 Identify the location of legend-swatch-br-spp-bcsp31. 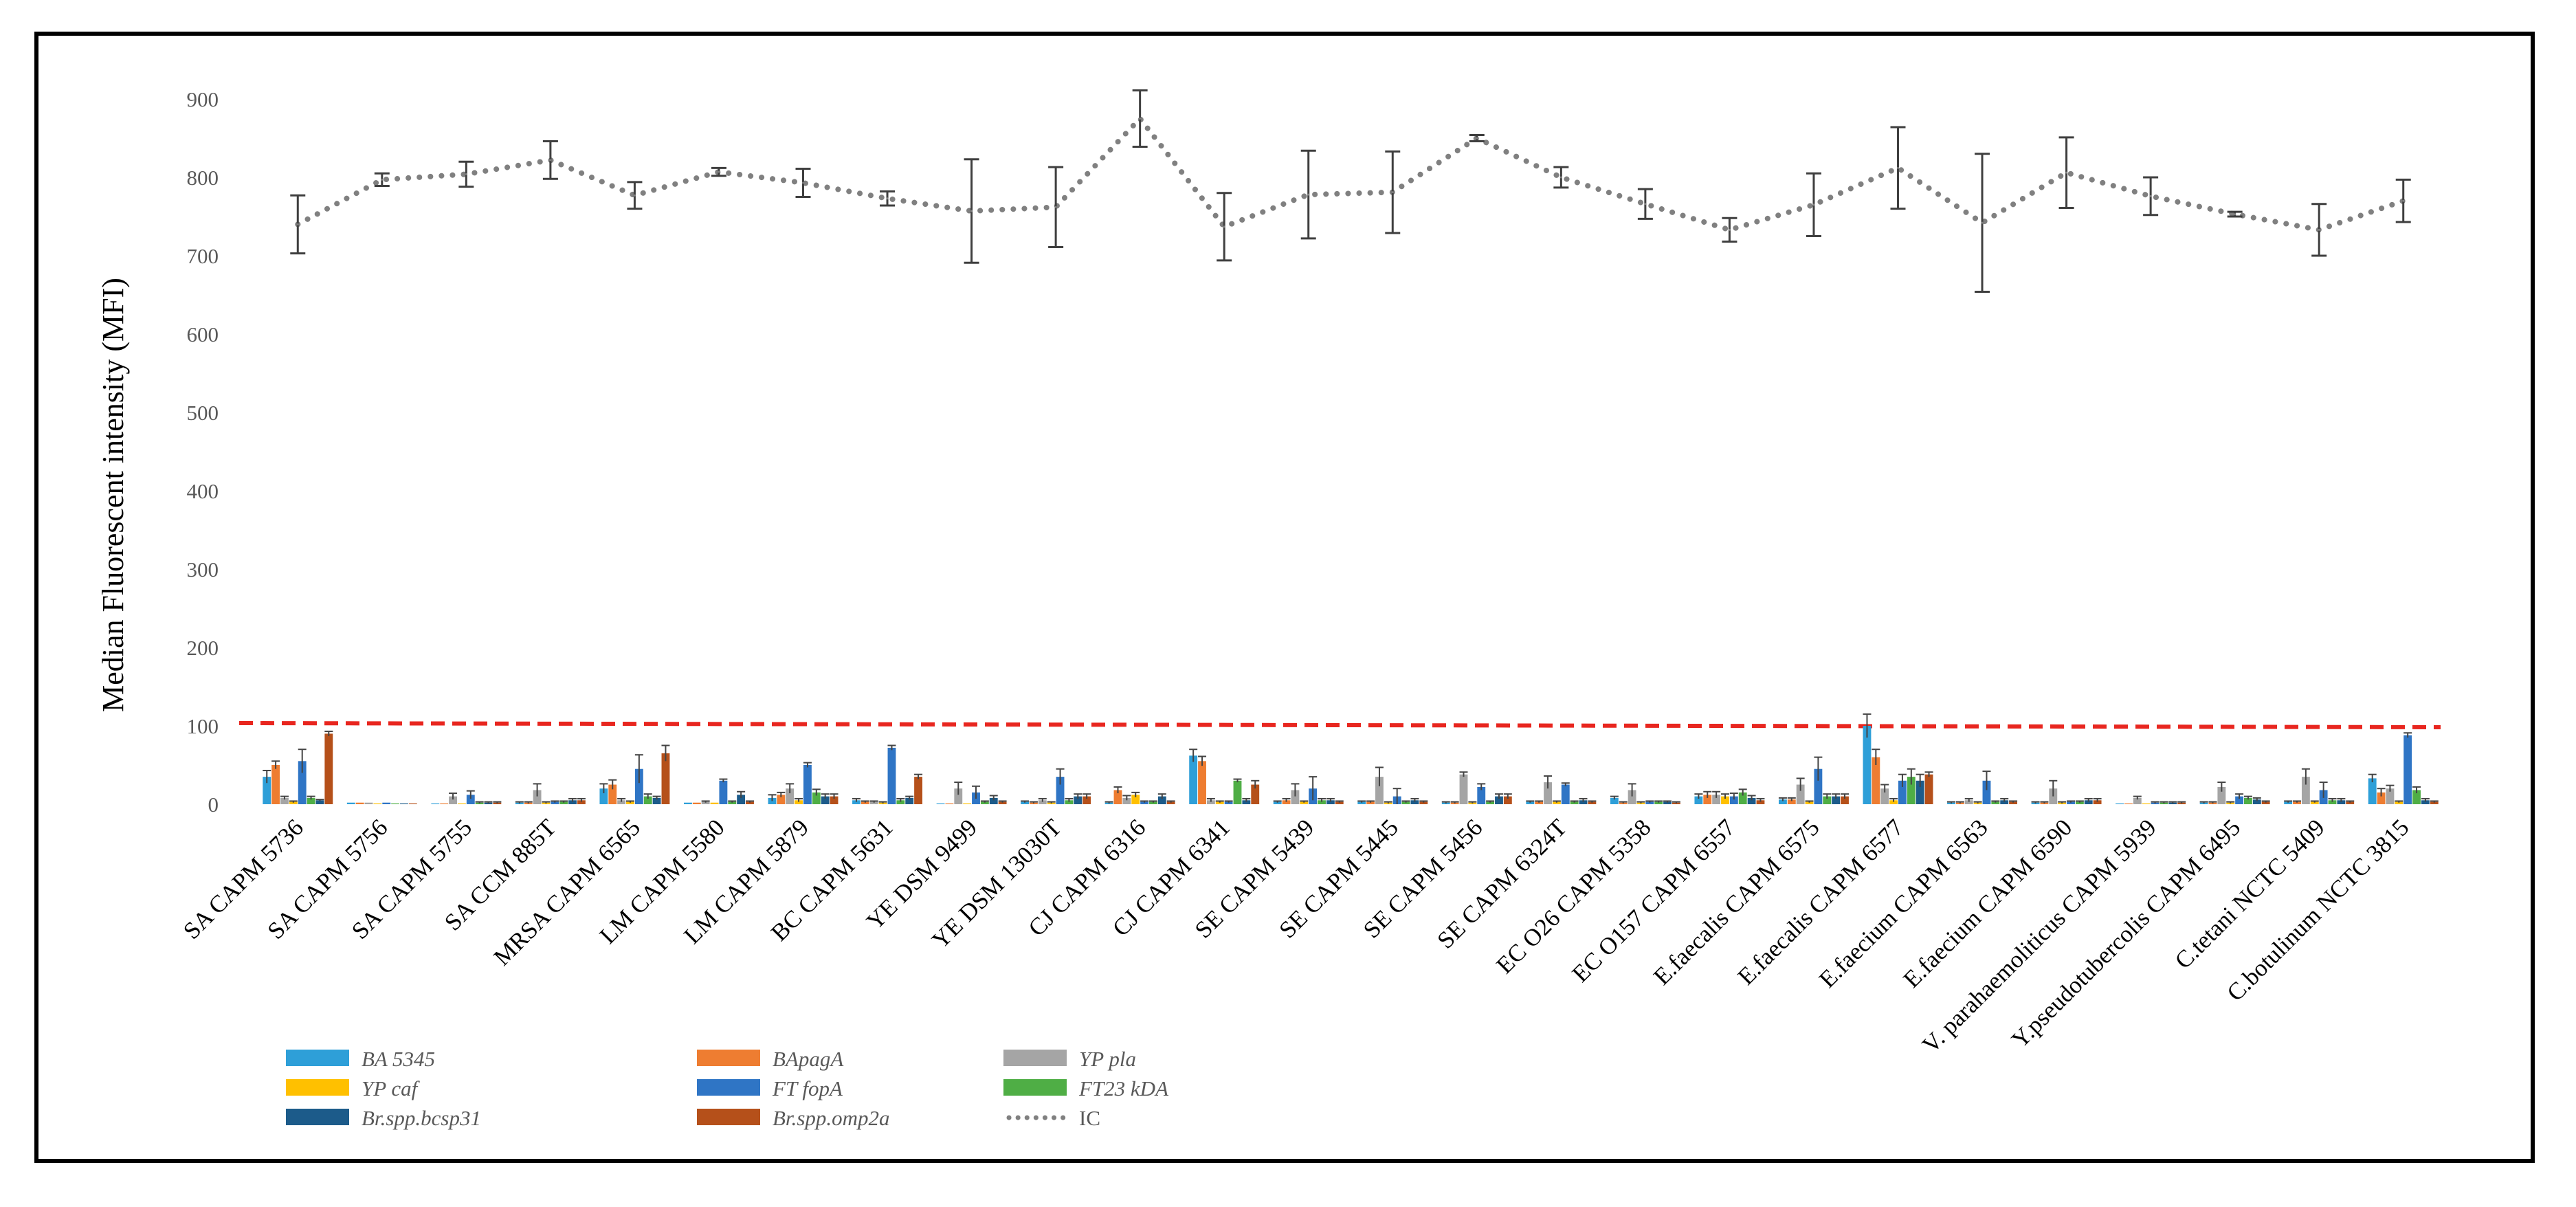
(317, 1117).